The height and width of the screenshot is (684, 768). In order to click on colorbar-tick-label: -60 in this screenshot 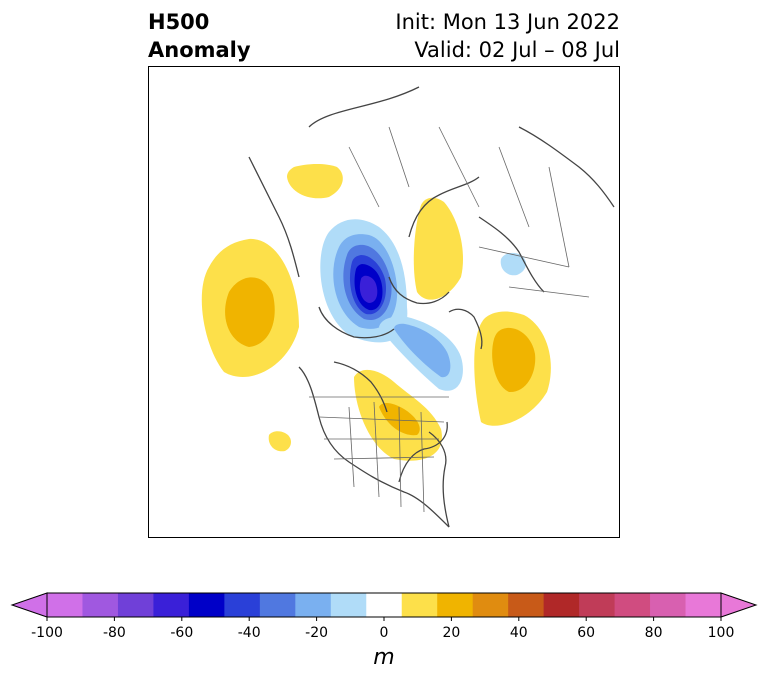, I will do `click(182, 633)`.